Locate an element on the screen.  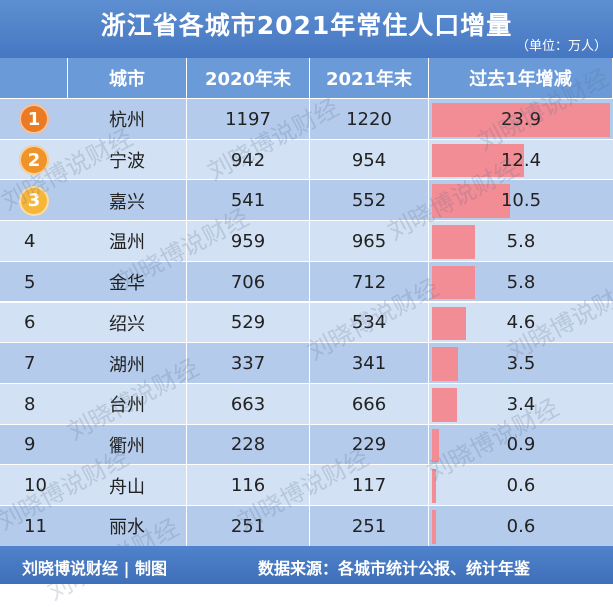
footer-source: 数据来源：各城市统计公报、统计年鉴 is located at coordinates (394, 568).